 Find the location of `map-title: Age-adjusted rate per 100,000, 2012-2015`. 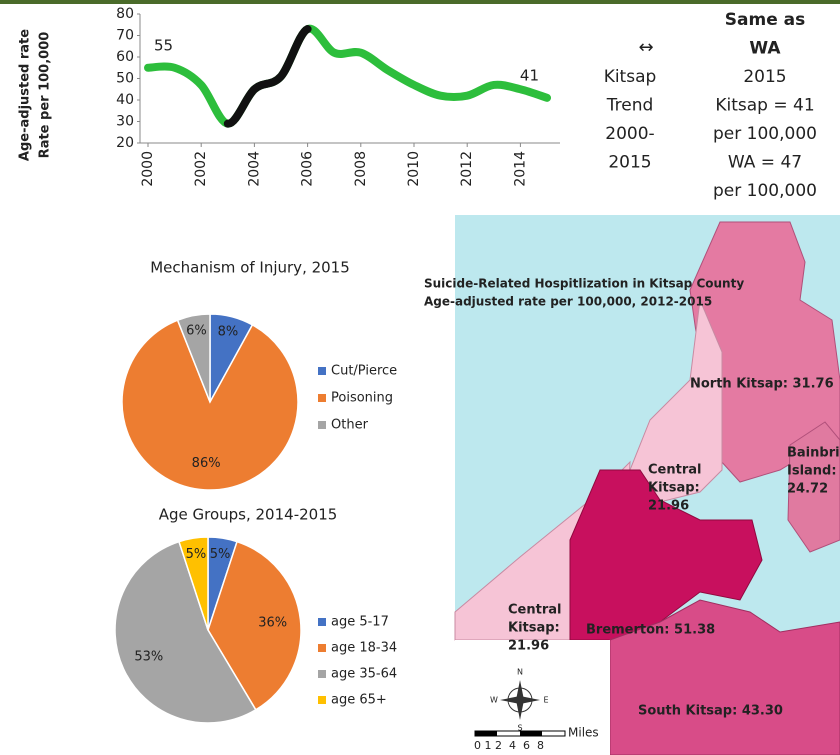

map-title: Age-adjusted rate per 100,000, 2012-2015 is located at coordinates (568, 302).